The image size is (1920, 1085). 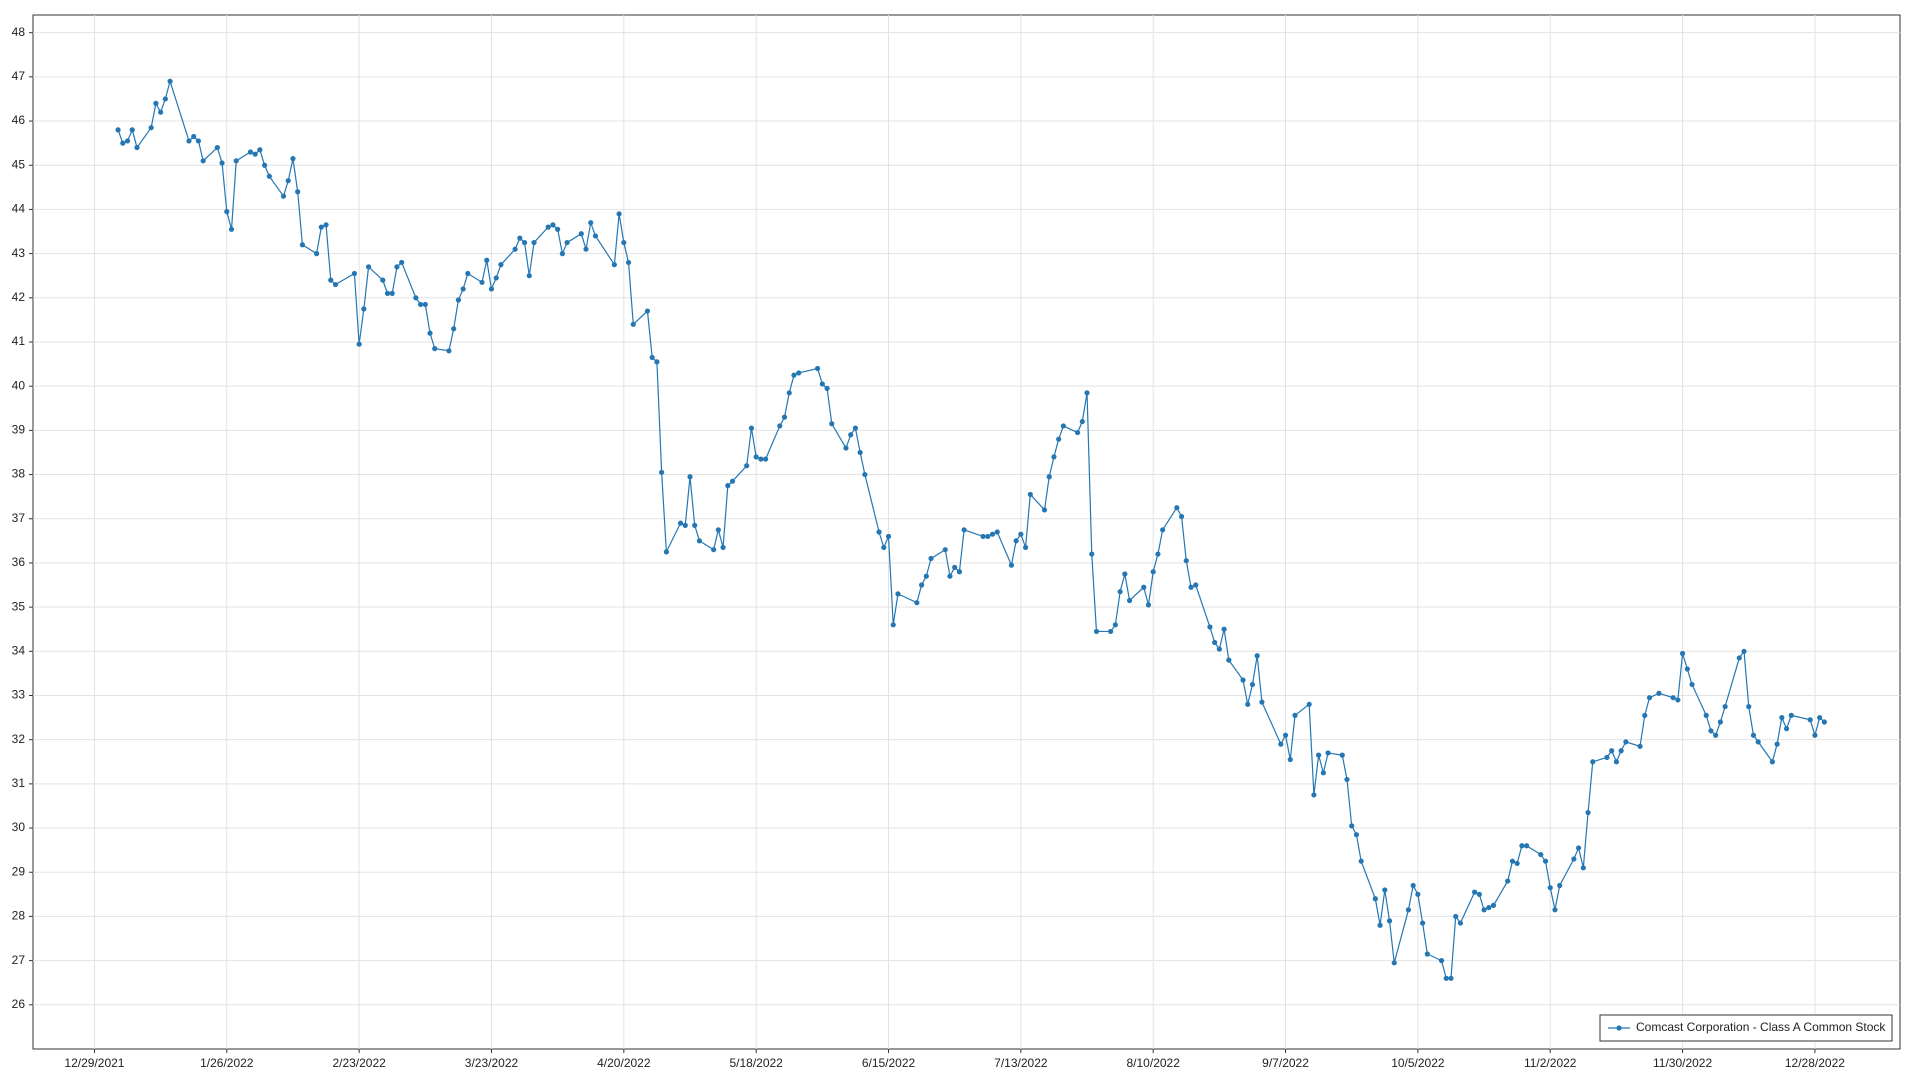 I want to click on y-tick-label: 45, so click(x=19, y=164).